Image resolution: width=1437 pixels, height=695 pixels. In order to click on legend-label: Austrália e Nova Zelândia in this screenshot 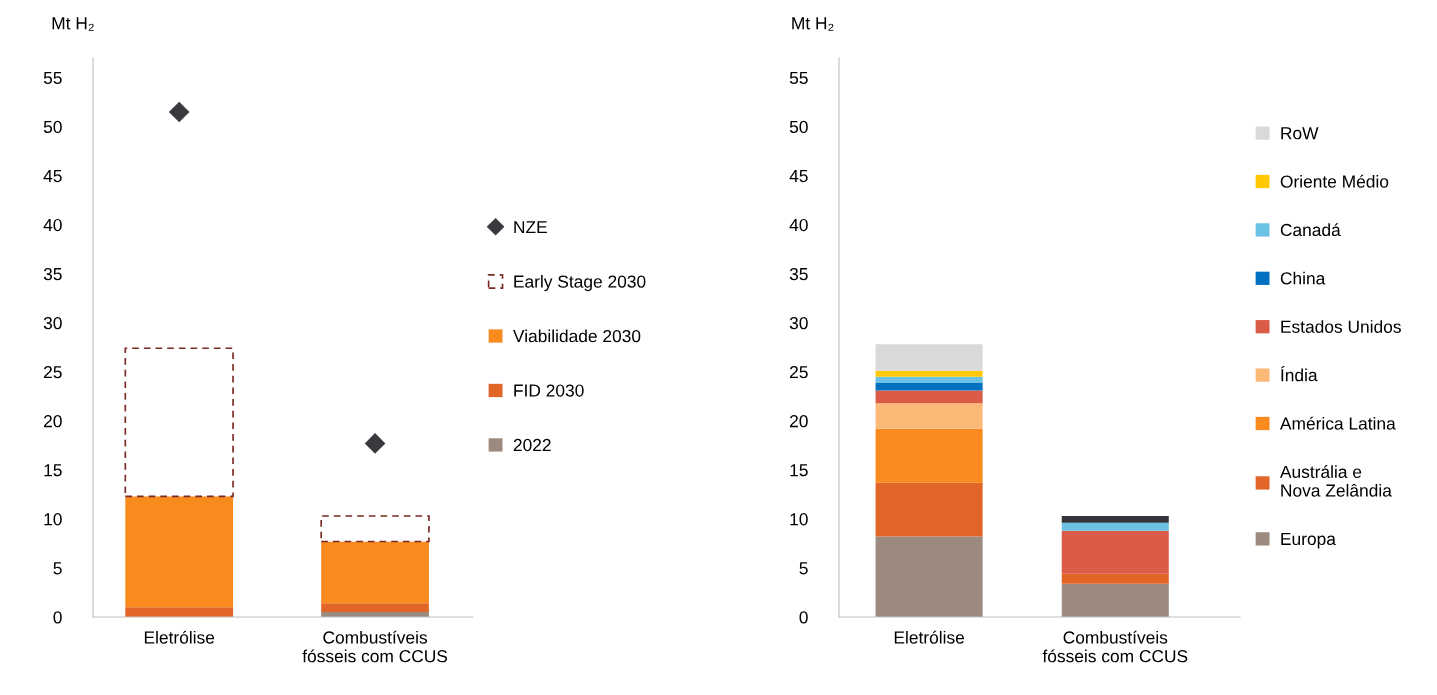, I will do `click(1335, 481)`.